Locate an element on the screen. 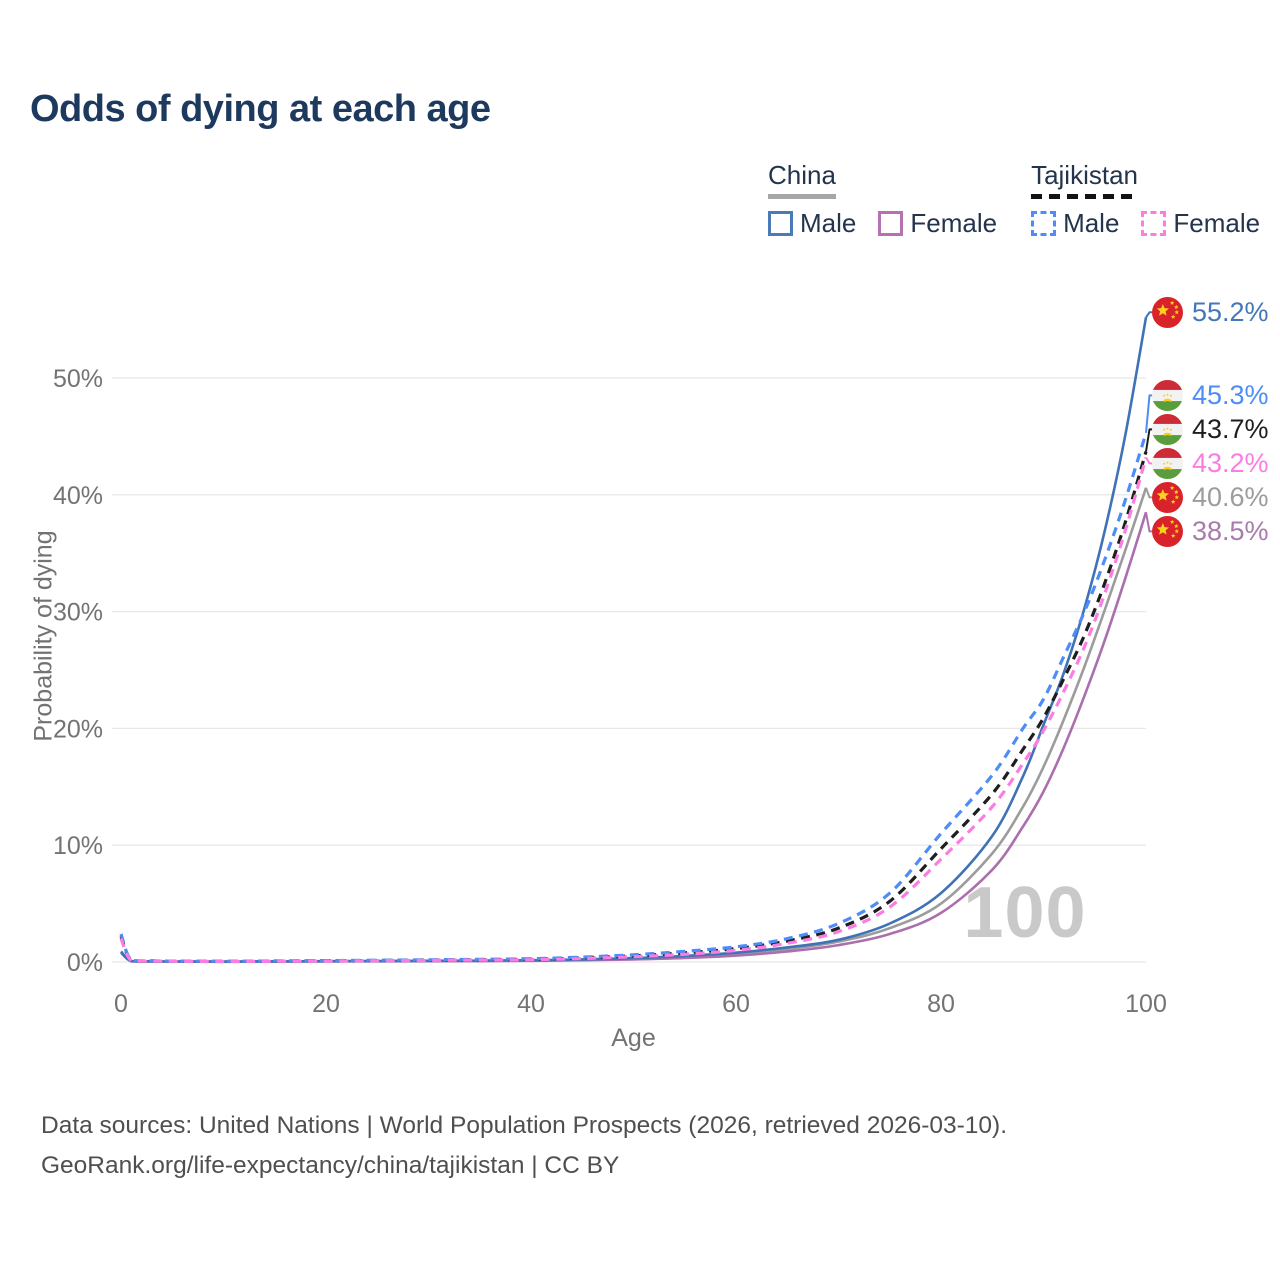 Image resolution: width=1280 pixels, height=1280 pixels. legend-item-china-male: Male is located at coordinates (812, 223).